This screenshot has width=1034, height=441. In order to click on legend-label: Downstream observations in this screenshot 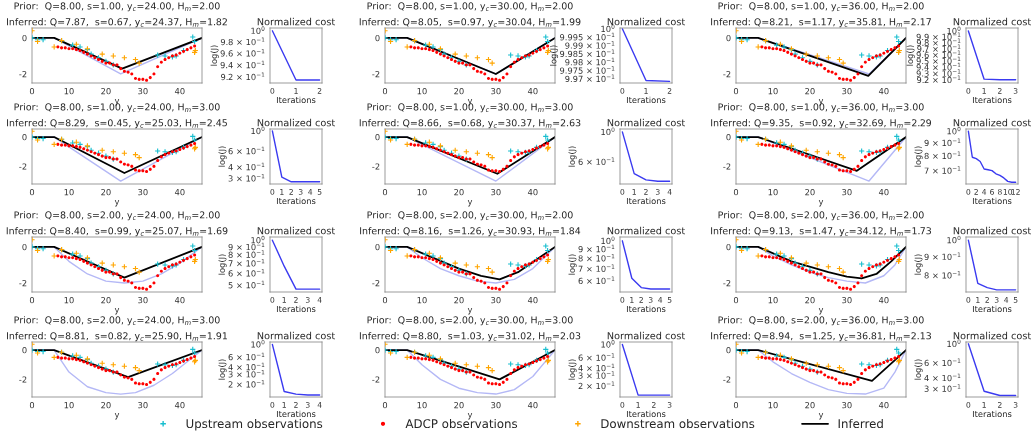, I will do `click(678, 423)`.